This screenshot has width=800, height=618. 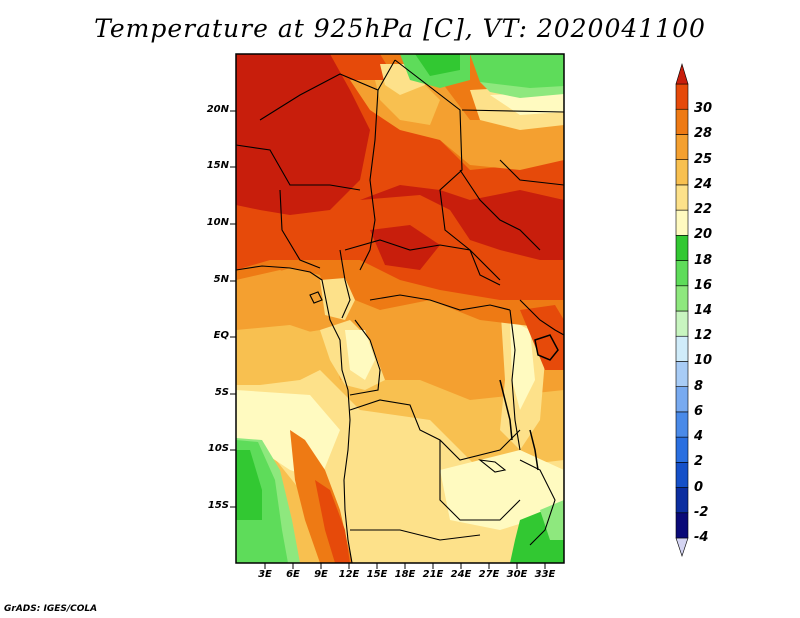 I want to click on lon-label-18e: 18E, so click(x=405, y=574).